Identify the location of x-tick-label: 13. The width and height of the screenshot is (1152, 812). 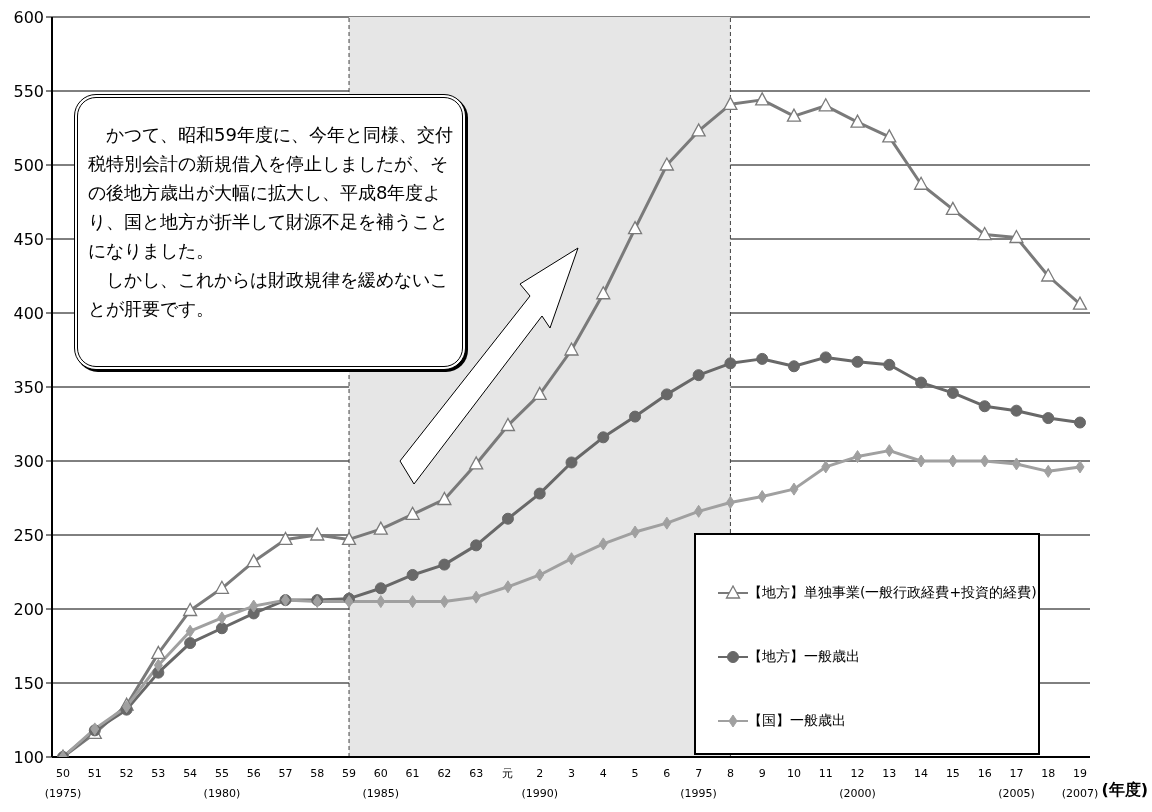
(889, 773).